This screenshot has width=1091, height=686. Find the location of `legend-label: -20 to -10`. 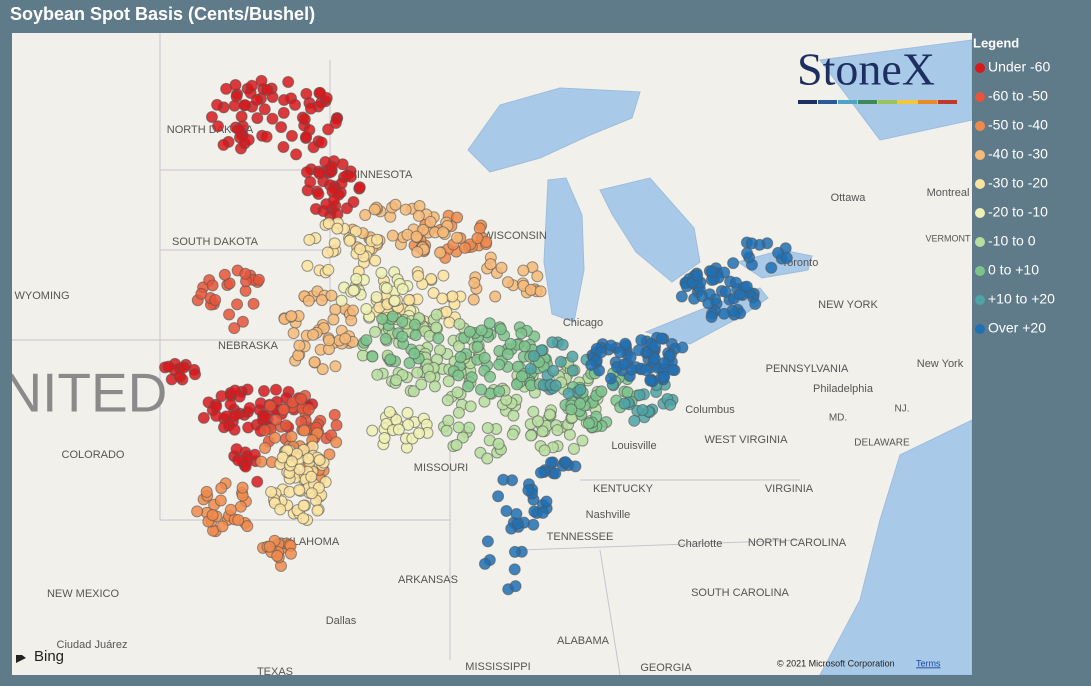

legend-label: -20 to -10 is located at coordinates (1018, 212).